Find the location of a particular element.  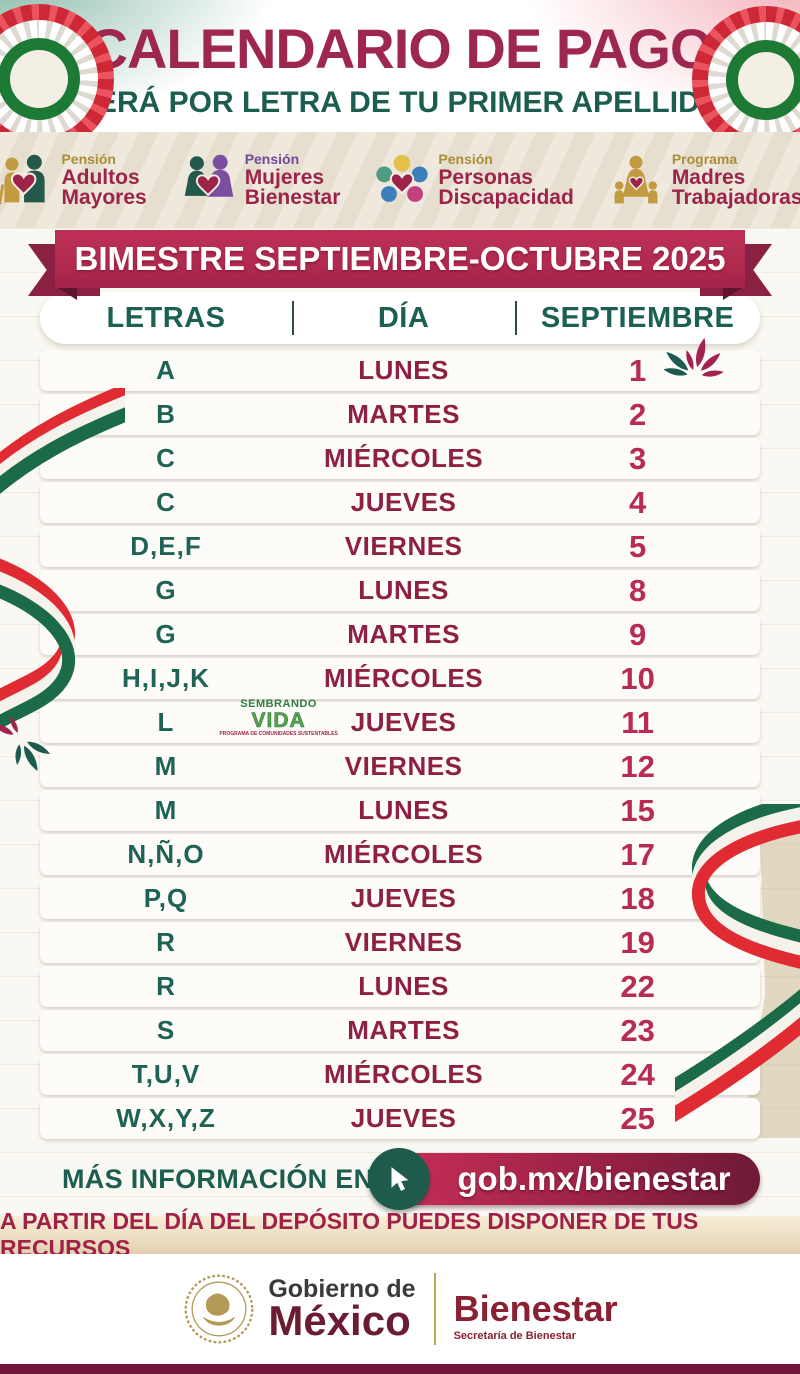

table-row: R LUNES 22 is located at coordinates (400, 986).